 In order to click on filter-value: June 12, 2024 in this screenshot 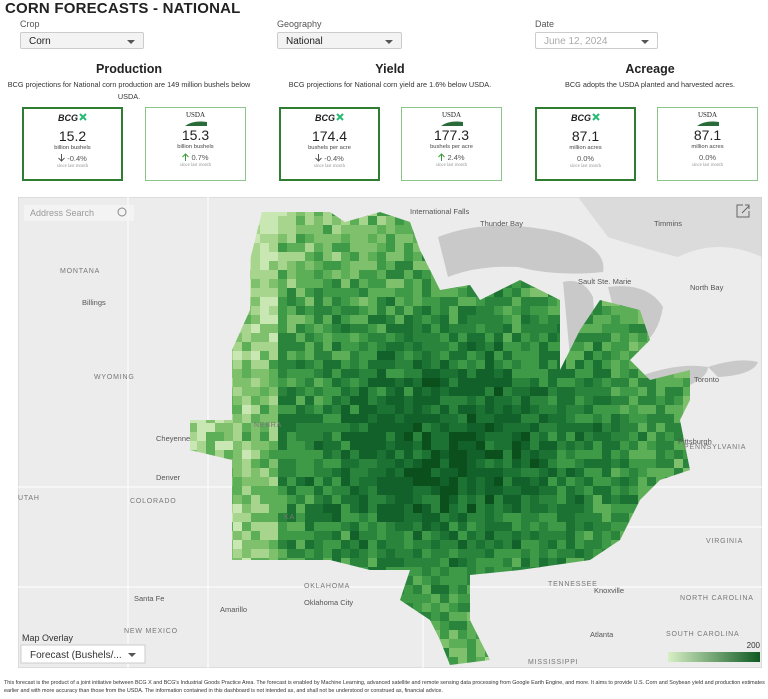, I will do `click(576, 41)`.